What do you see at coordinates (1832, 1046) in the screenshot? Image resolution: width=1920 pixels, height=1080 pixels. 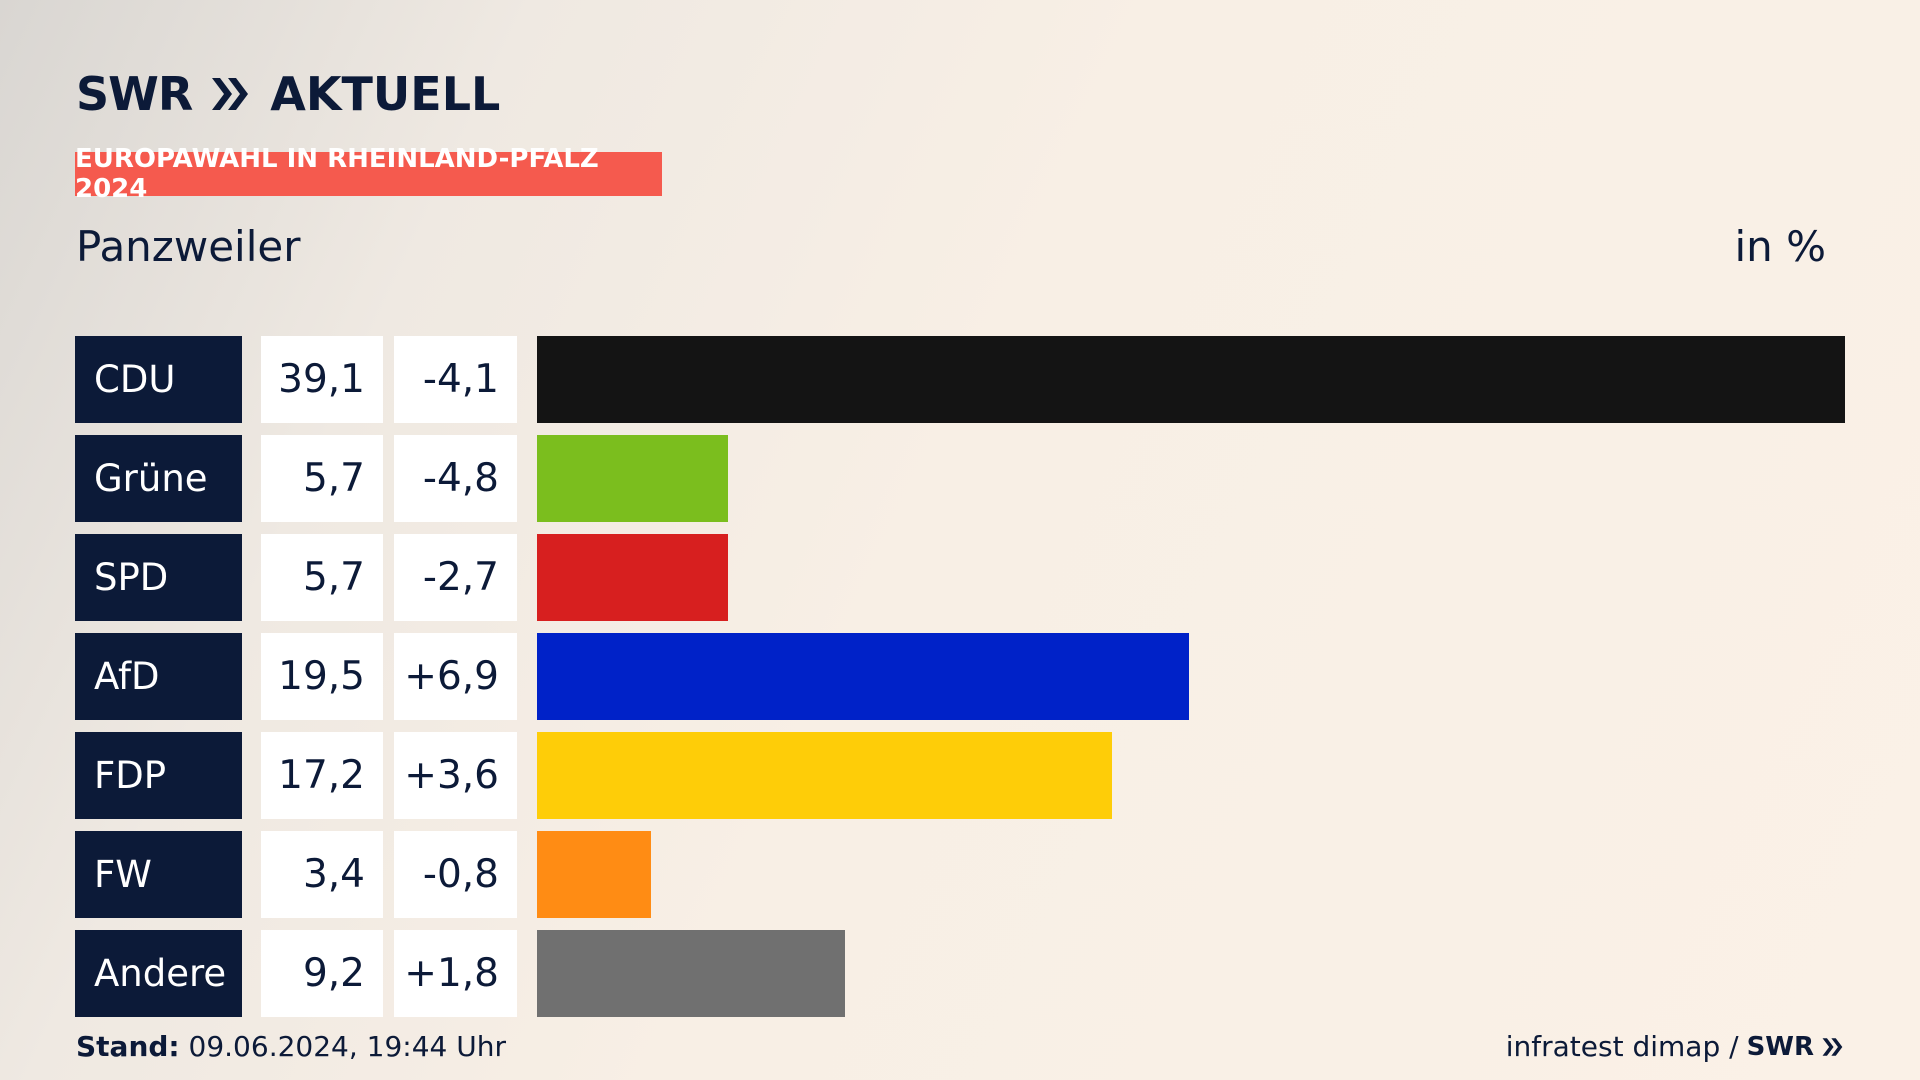 I see `small-double-chevron-icon` at bounding box center [1832, 1046].